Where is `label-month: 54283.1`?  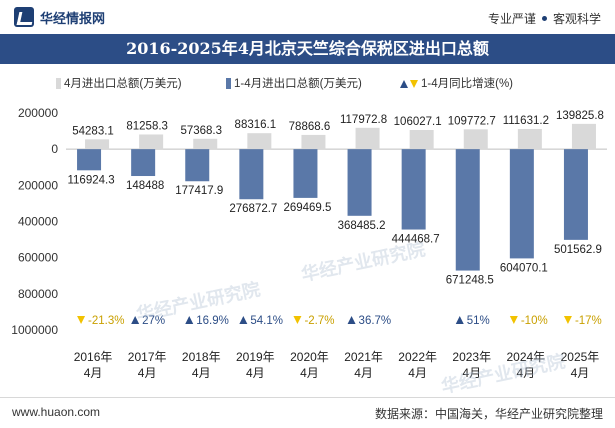 label-month: 54283.1 is located at coordinates (93, 131).